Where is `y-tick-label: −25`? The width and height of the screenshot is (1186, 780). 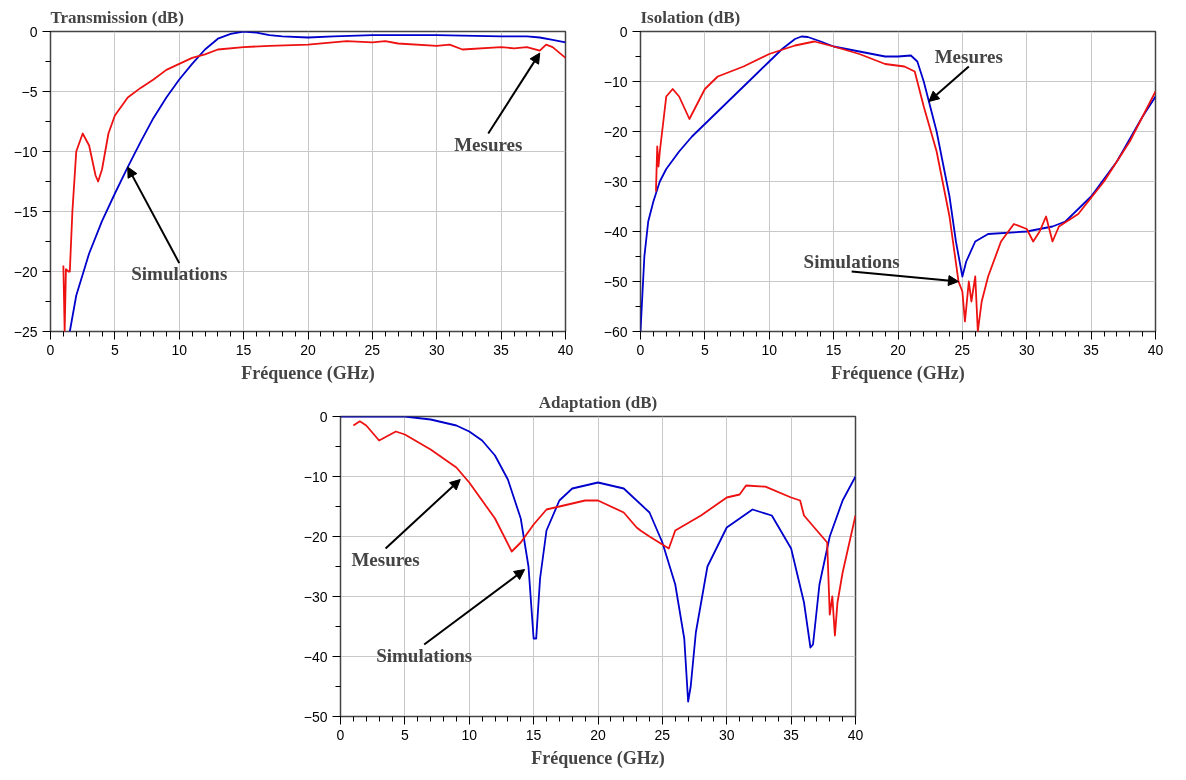 y-tick-label: −25 is located at coordinates (25, 331).